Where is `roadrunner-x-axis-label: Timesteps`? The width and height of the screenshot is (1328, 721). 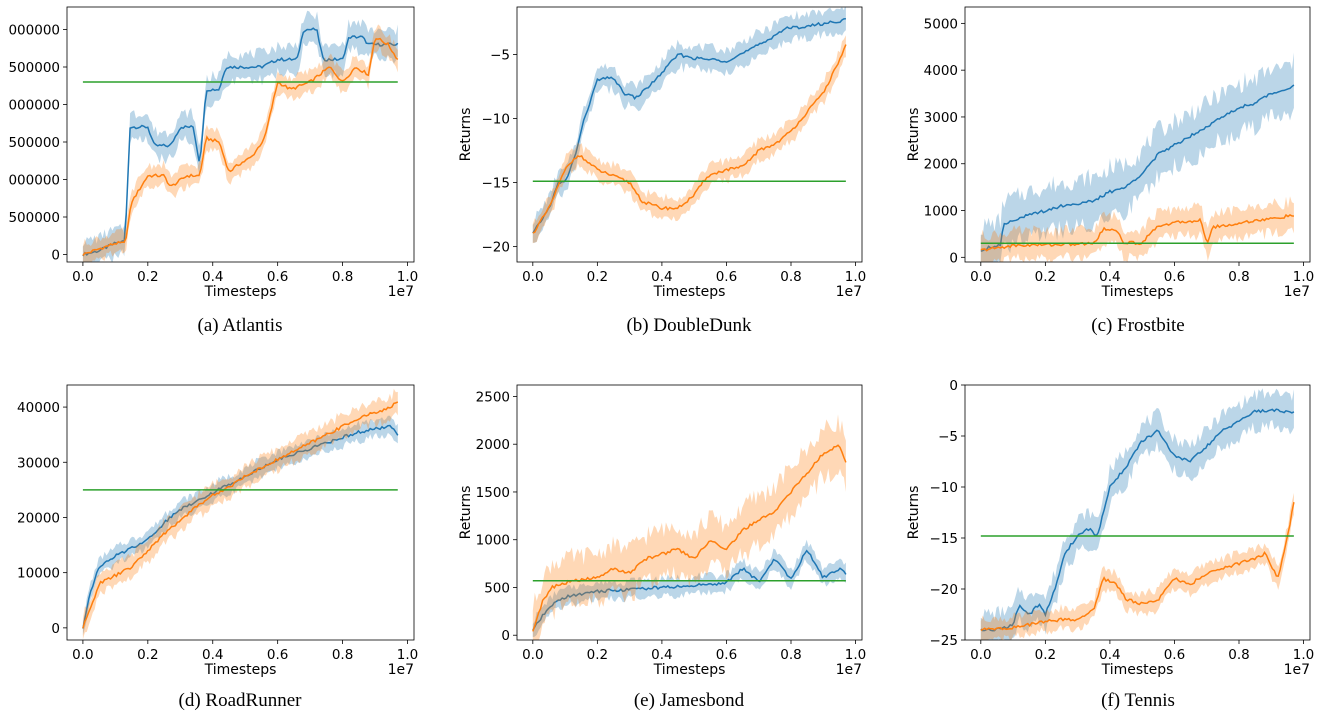 roadrunner-x-axis-label: Timesteps is located at coordinates (240, 670).